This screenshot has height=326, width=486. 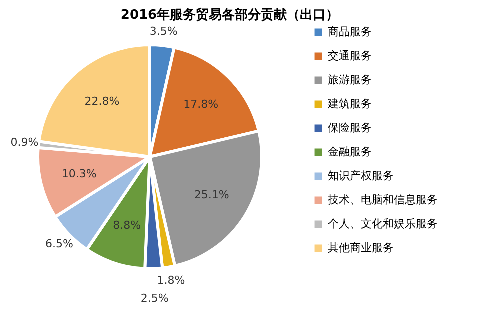 What do you see at coordinates (350, 80) in the screenshot?
I see `legend-label: 旅游服务` at bounding box center [350, 80].